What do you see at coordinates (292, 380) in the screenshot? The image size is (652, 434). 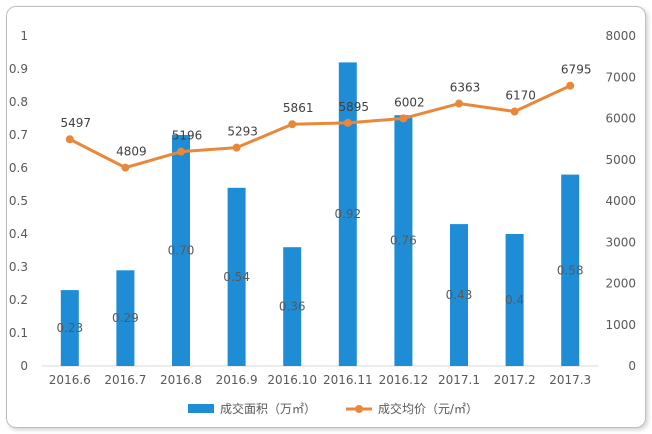 I see `x-tick-label: 2016.10` at bounding box center [292, 380].